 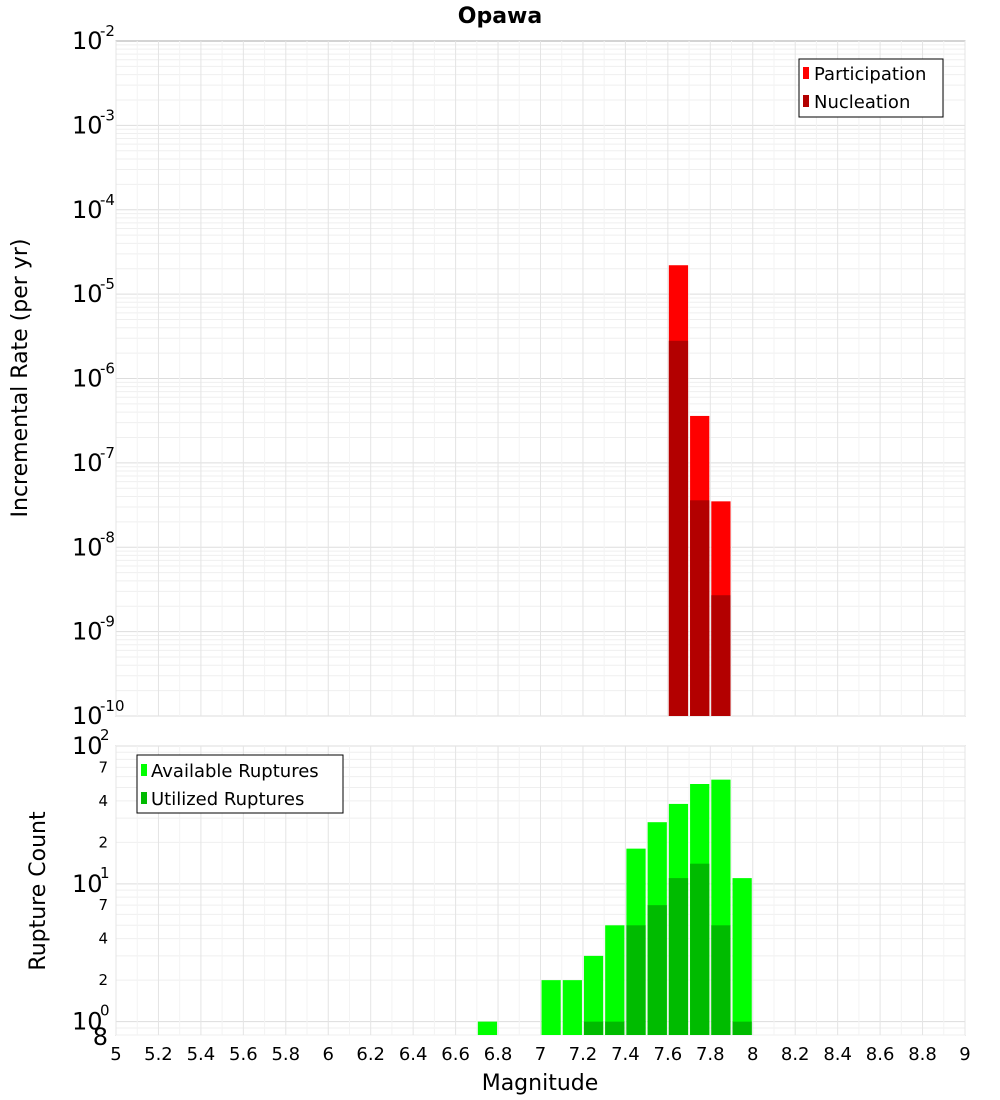 I want to click on x-tick-label: 6.4, so click(x=413, y=1054).